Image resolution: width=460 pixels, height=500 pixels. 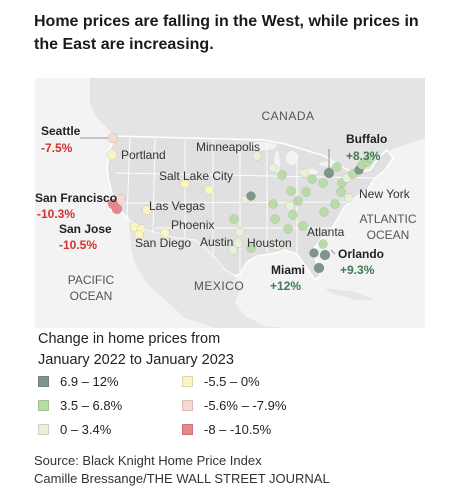 I want to click on dot-cincinnati, so click(x=298, y=201).